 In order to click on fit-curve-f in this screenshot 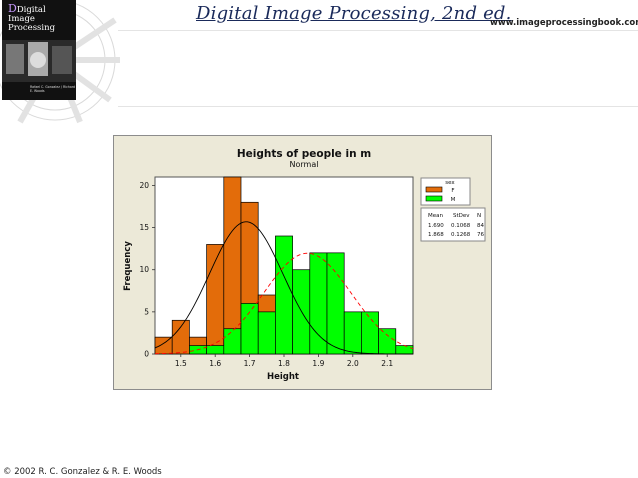, I will do `click(284, 288)`.